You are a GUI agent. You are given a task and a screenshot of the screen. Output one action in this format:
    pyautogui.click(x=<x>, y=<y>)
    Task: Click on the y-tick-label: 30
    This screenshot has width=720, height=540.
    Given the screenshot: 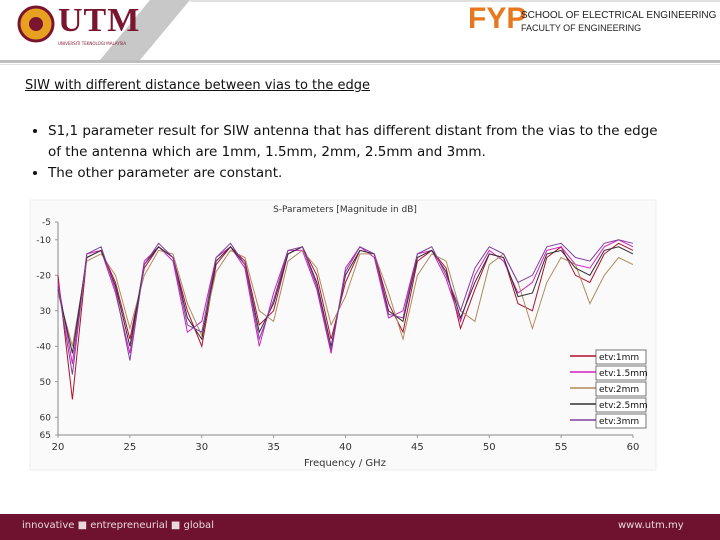 What is the action you would take?
    pyautogui.click(x=46, y=312)
    